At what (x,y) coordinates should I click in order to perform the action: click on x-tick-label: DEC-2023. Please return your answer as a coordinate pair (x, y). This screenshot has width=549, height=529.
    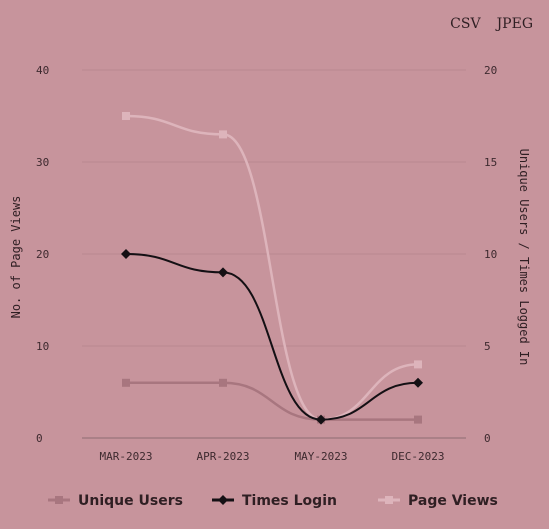
    Looking at the image, I should click on (418, 456).